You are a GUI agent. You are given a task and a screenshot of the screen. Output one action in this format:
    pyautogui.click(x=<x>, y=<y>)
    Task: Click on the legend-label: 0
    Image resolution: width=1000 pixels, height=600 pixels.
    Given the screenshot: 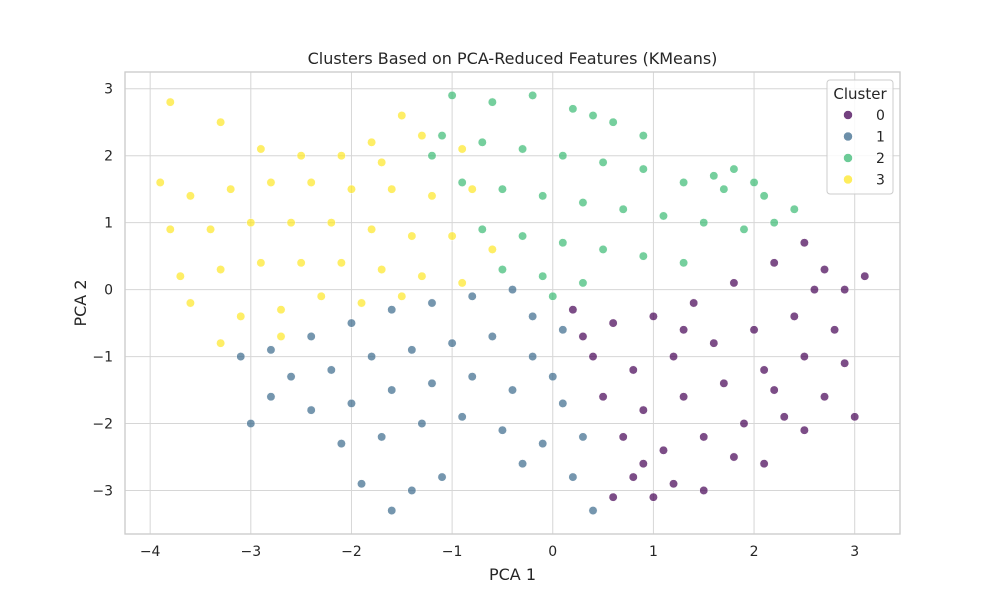 What is the action you would take?
    pyautogui.click(x=880, y=116)
    